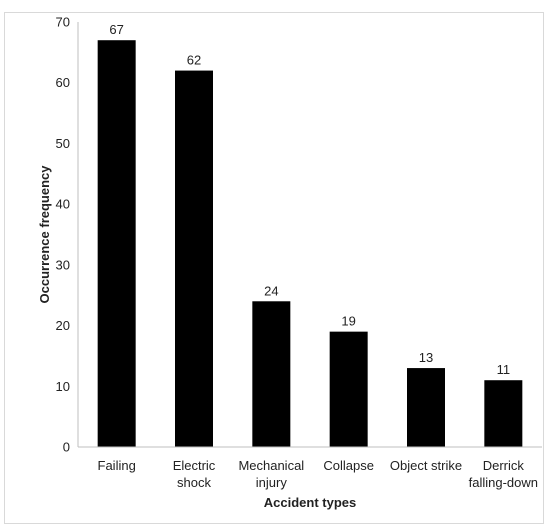  I want to click on y-tick-label: 60, so click(63, 82).